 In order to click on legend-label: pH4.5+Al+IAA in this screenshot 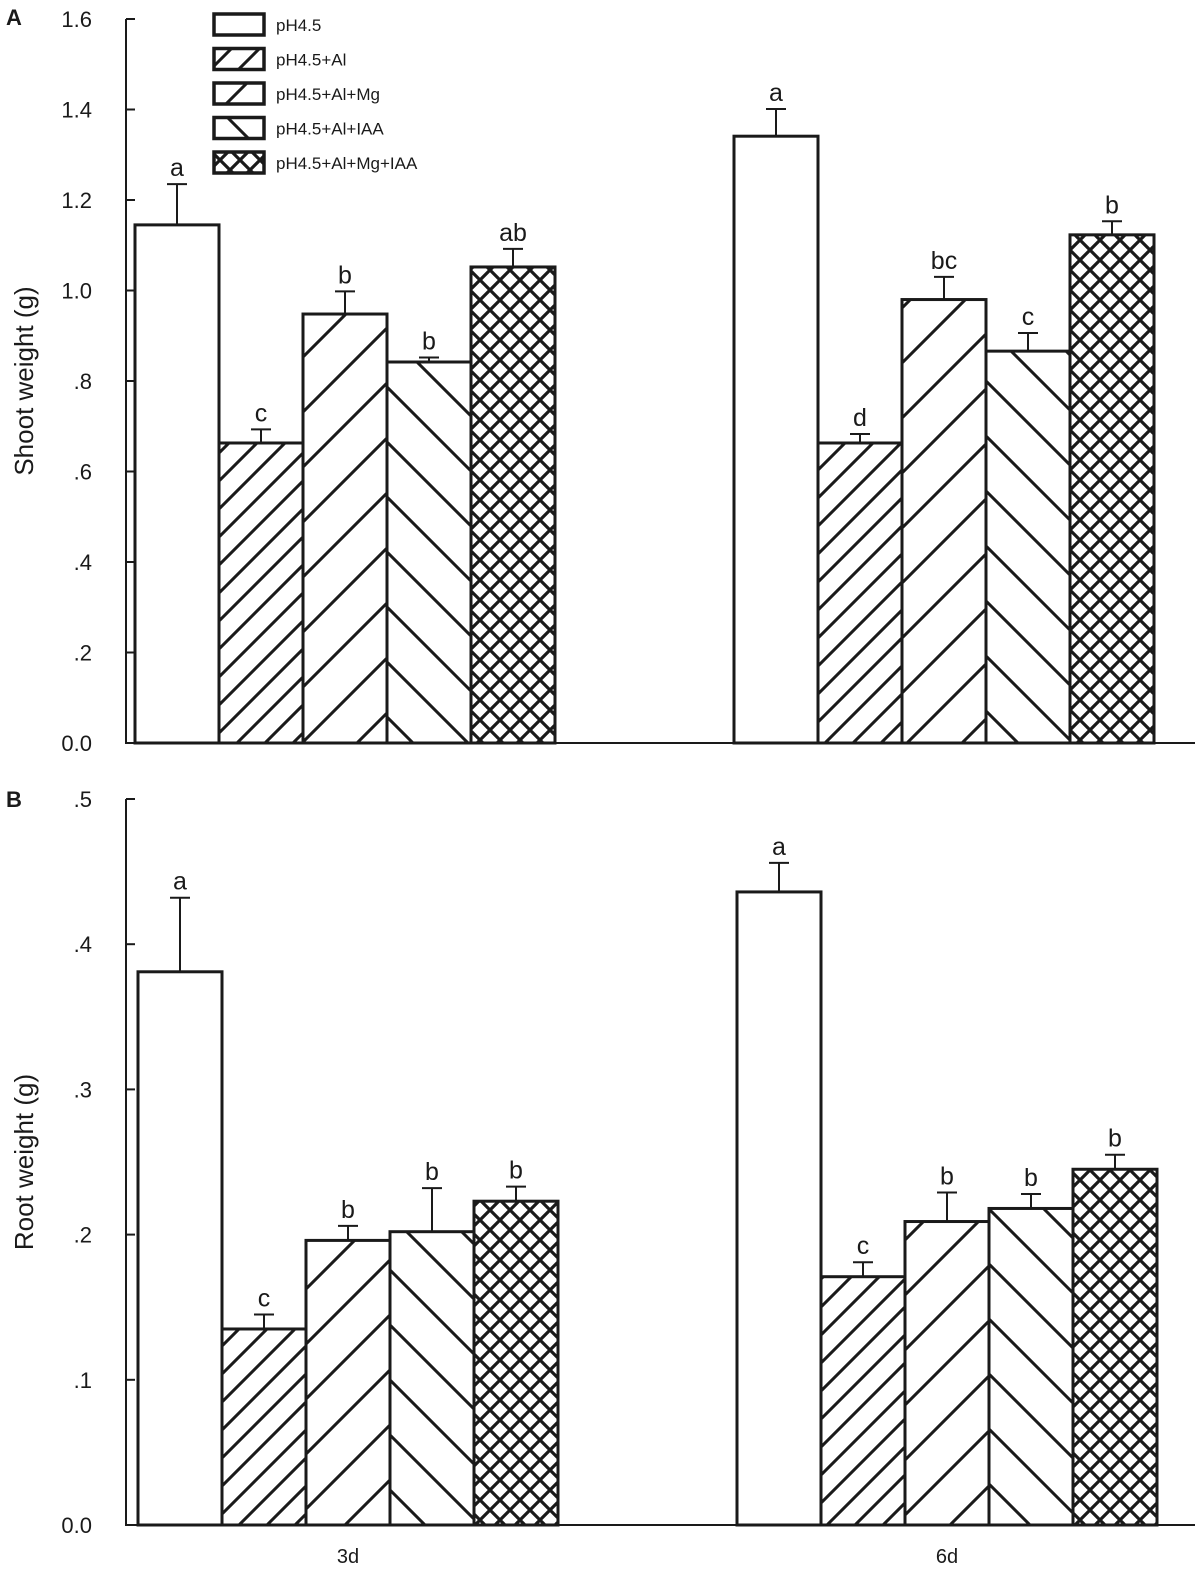, I will do `click(330, 129)`.